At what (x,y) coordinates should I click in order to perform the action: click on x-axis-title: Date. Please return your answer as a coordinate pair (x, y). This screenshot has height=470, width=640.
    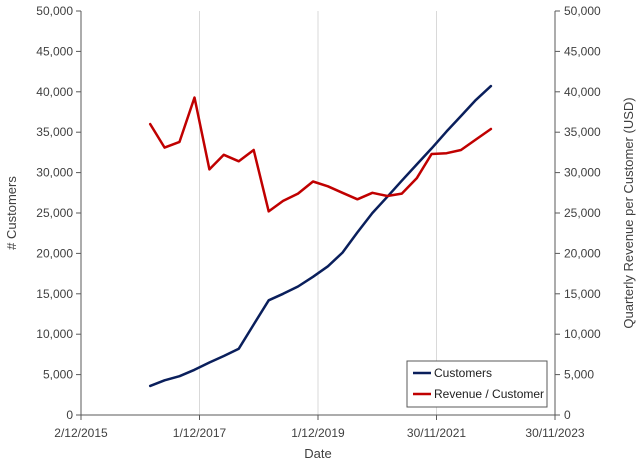
    Looking at the image, I should click on (317, 453).